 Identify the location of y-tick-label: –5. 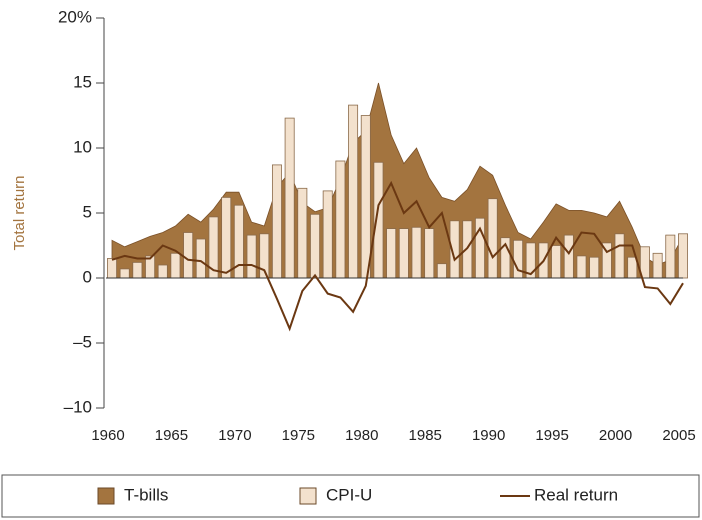
(82, 341).